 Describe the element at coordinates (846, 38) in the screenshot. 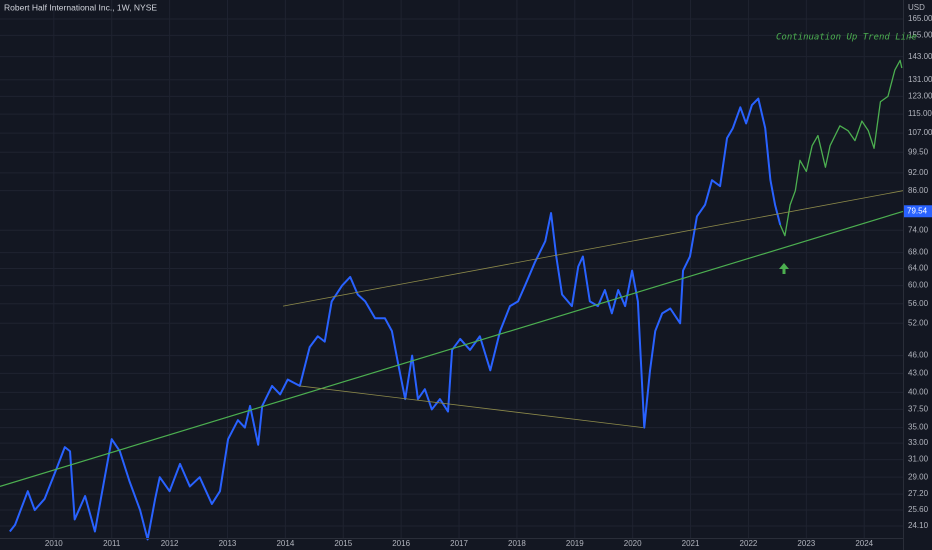

I see `annotation: Continuation Up Trend Line` at that location.